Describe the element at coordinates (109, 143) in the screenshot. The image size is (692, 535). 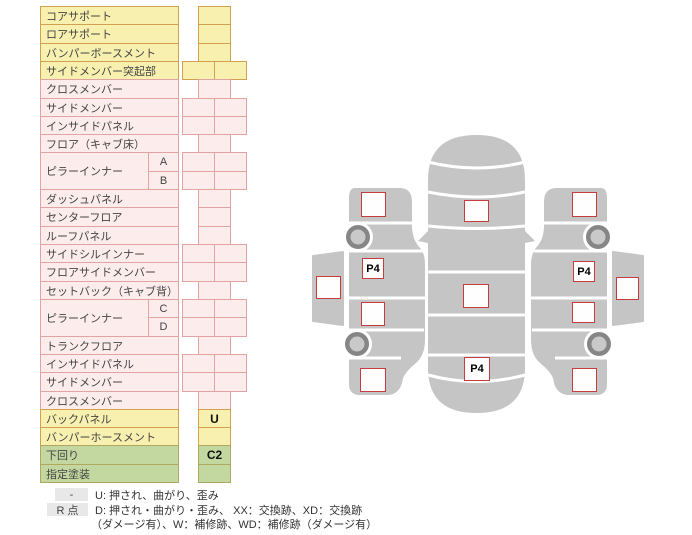
I see `part-label: フロア（キャブ床）` at that location.